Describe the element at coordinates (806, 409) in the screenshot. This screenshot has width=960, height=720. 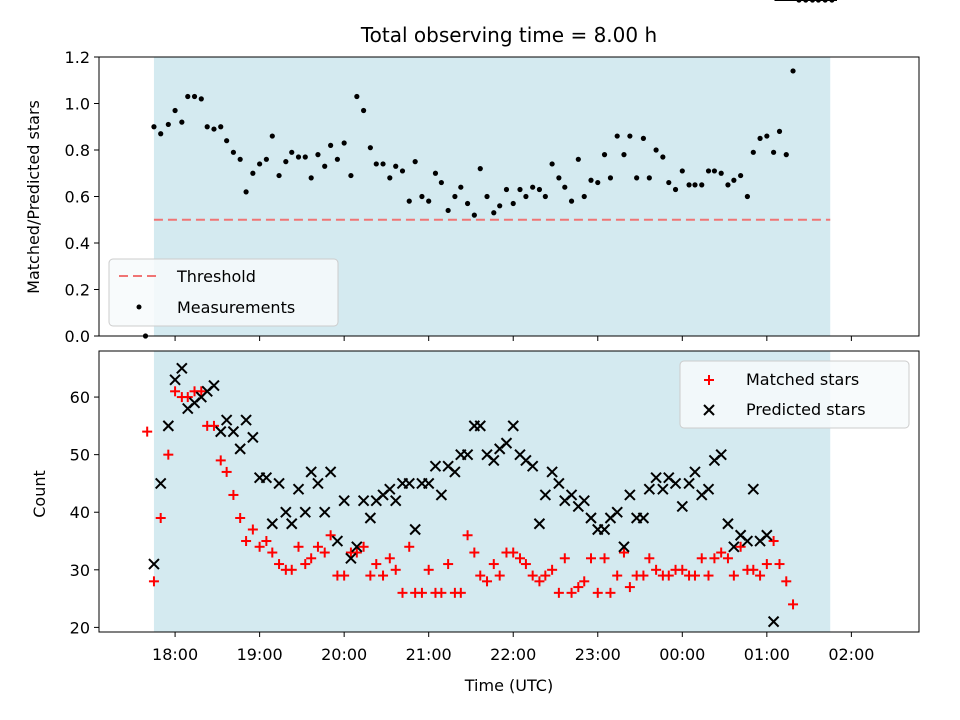
I see `legend-predicted-label: Predicted stars` at that location.